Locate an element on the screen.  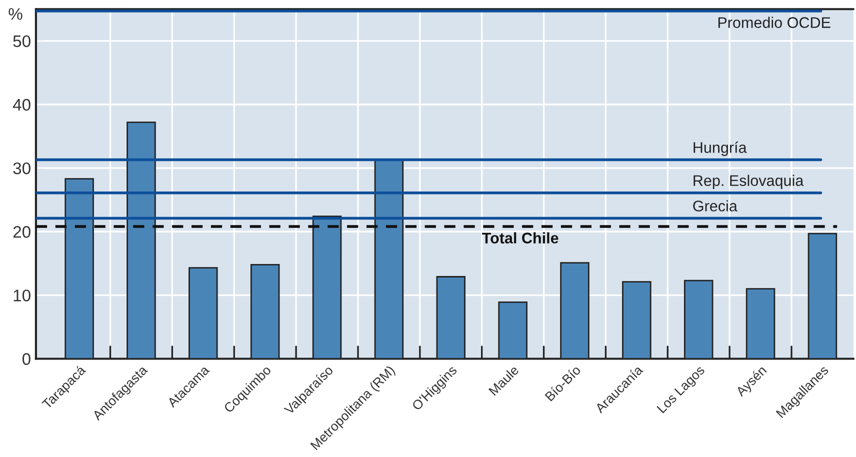
y-tick-label: 0 is located at coordinates (26, 359).